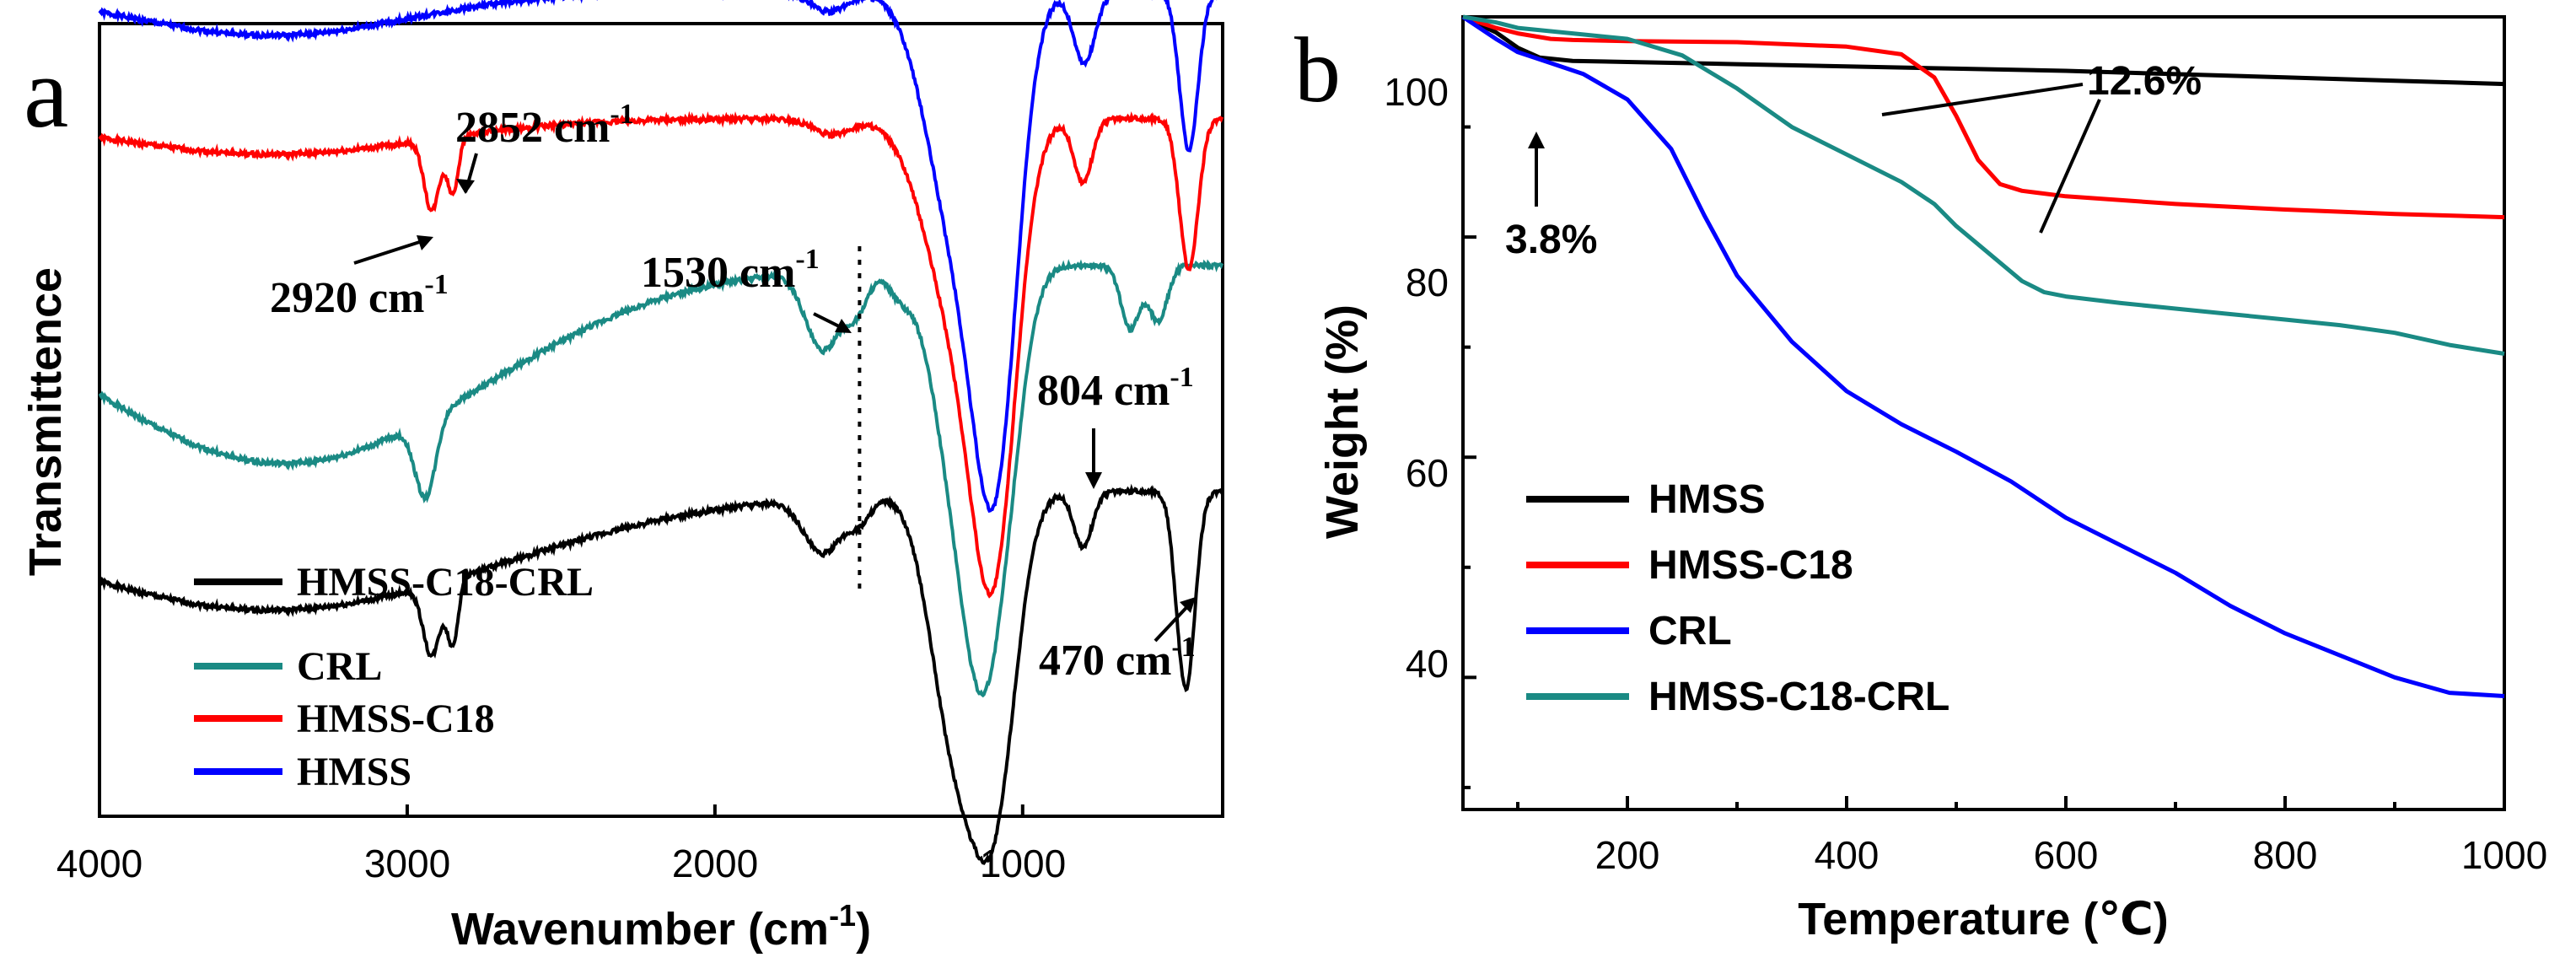 The height and width of the screenshot is (979, 2576). What do you see at coordinates (1627, 855) in the screenshot?
I see `panel-b-xtick-label-200: 200` at bounding box center [1627, 855].